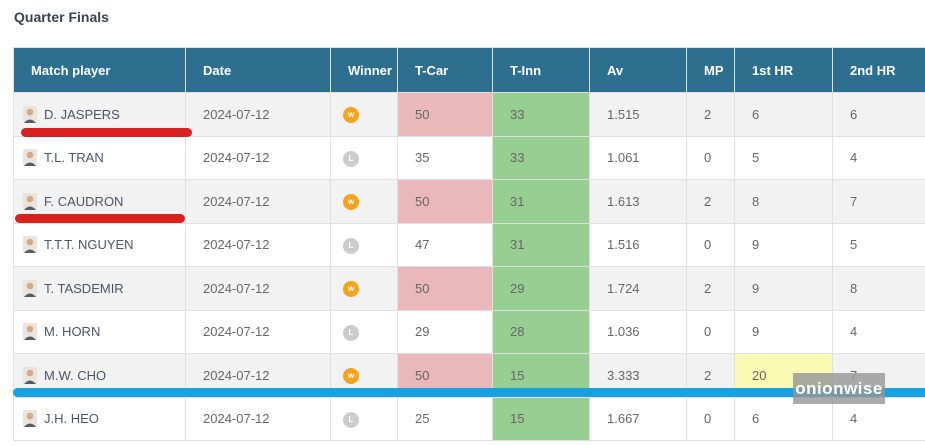  I want to click on t-inn-cell: 15, so click(541, 418).